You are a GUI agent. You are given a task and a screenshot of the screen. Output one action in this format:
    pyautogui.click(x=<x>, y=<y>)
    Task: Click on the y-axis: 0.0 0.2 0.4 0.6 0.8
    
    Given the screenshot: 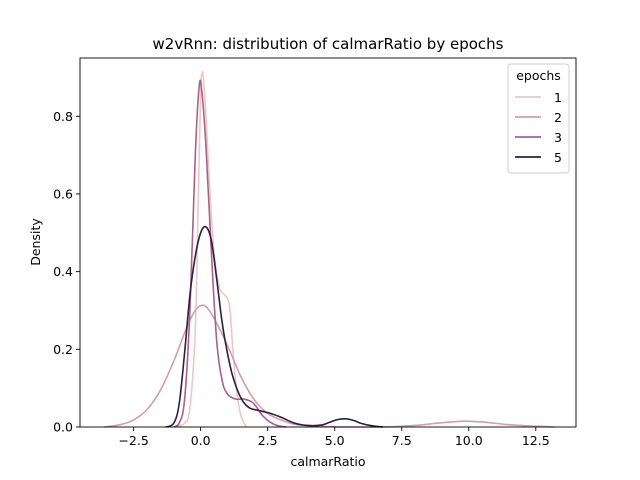 What is the action you would take?
    pyautogui.click(x=66, y=272)
    